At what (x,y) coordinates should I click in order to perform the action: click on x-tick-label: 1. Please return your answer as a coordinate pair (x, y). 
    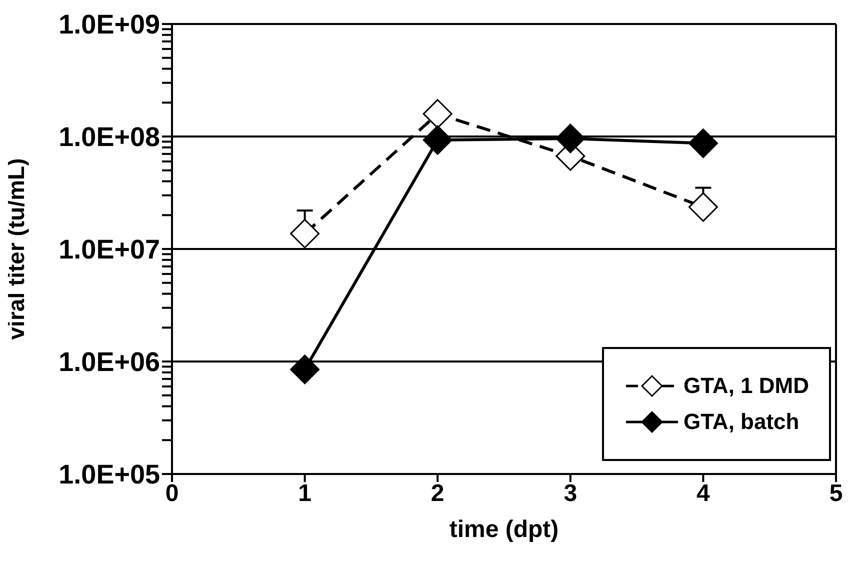
    Looking at the image, I should click on (305, 494).